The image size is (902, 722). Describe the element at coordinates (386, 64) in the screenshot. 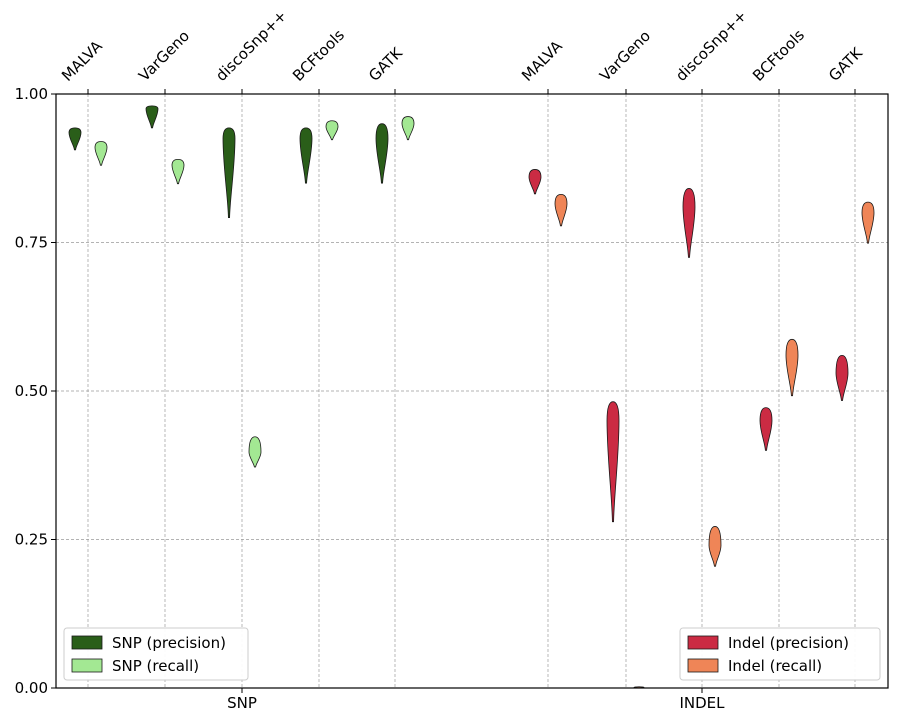

I see `tool-label-snp-gatk: GATK` at that location.